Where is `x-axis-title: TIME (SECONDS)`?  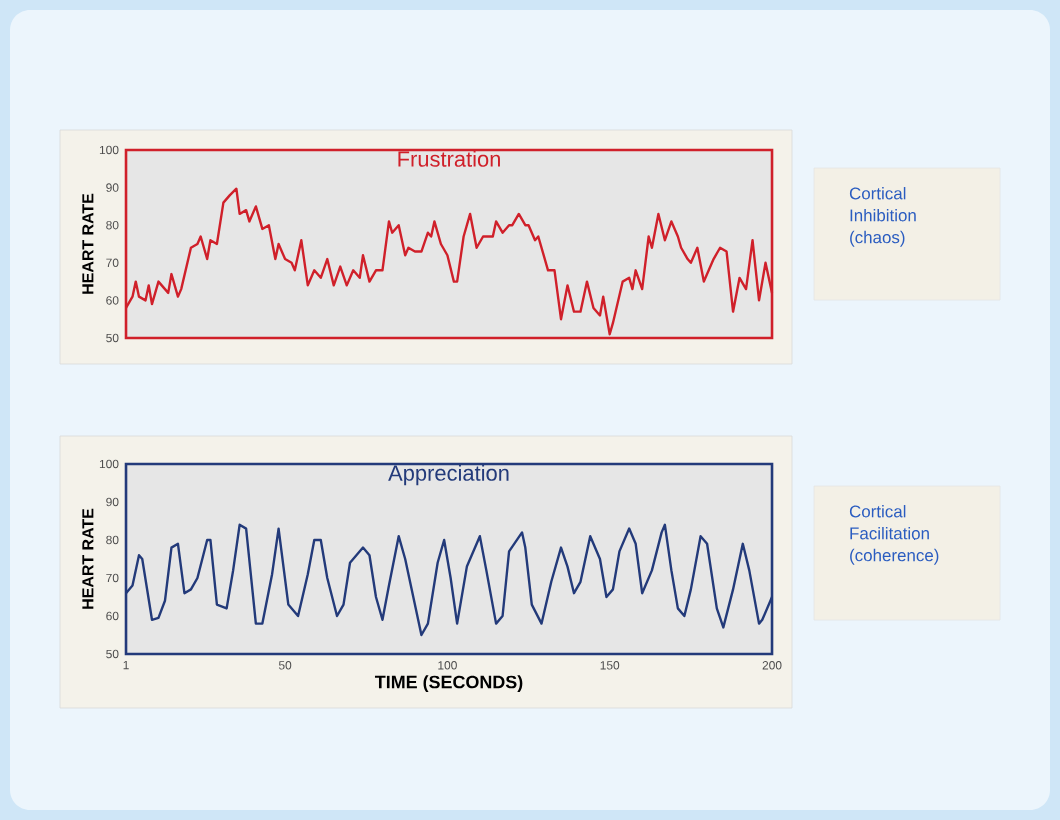
x-axis-title: TIME (SECONDS) is located at coordinates (448, 683).